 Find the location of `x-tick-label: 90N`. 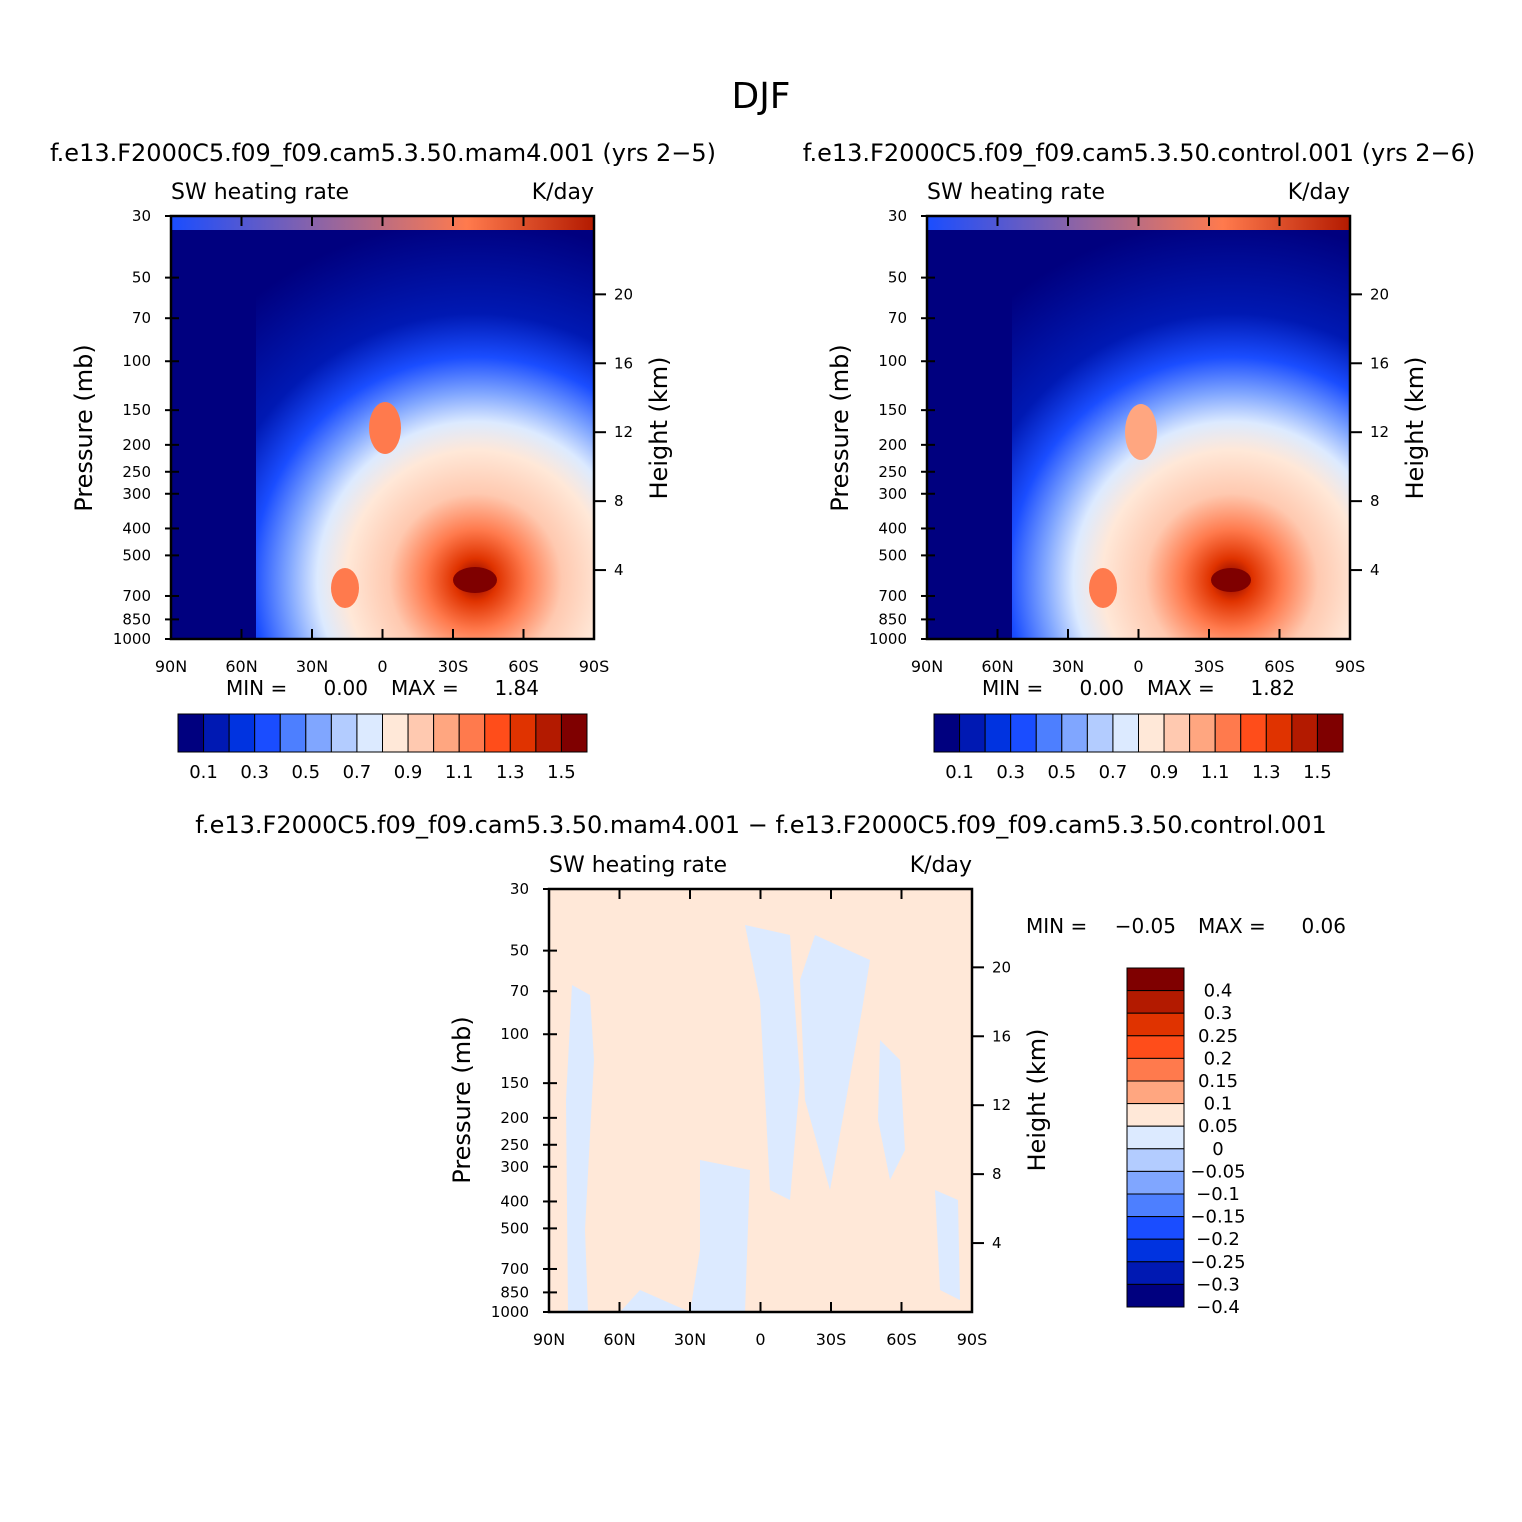

x-tick-label: 90N is located at coordinates (549, 1339).